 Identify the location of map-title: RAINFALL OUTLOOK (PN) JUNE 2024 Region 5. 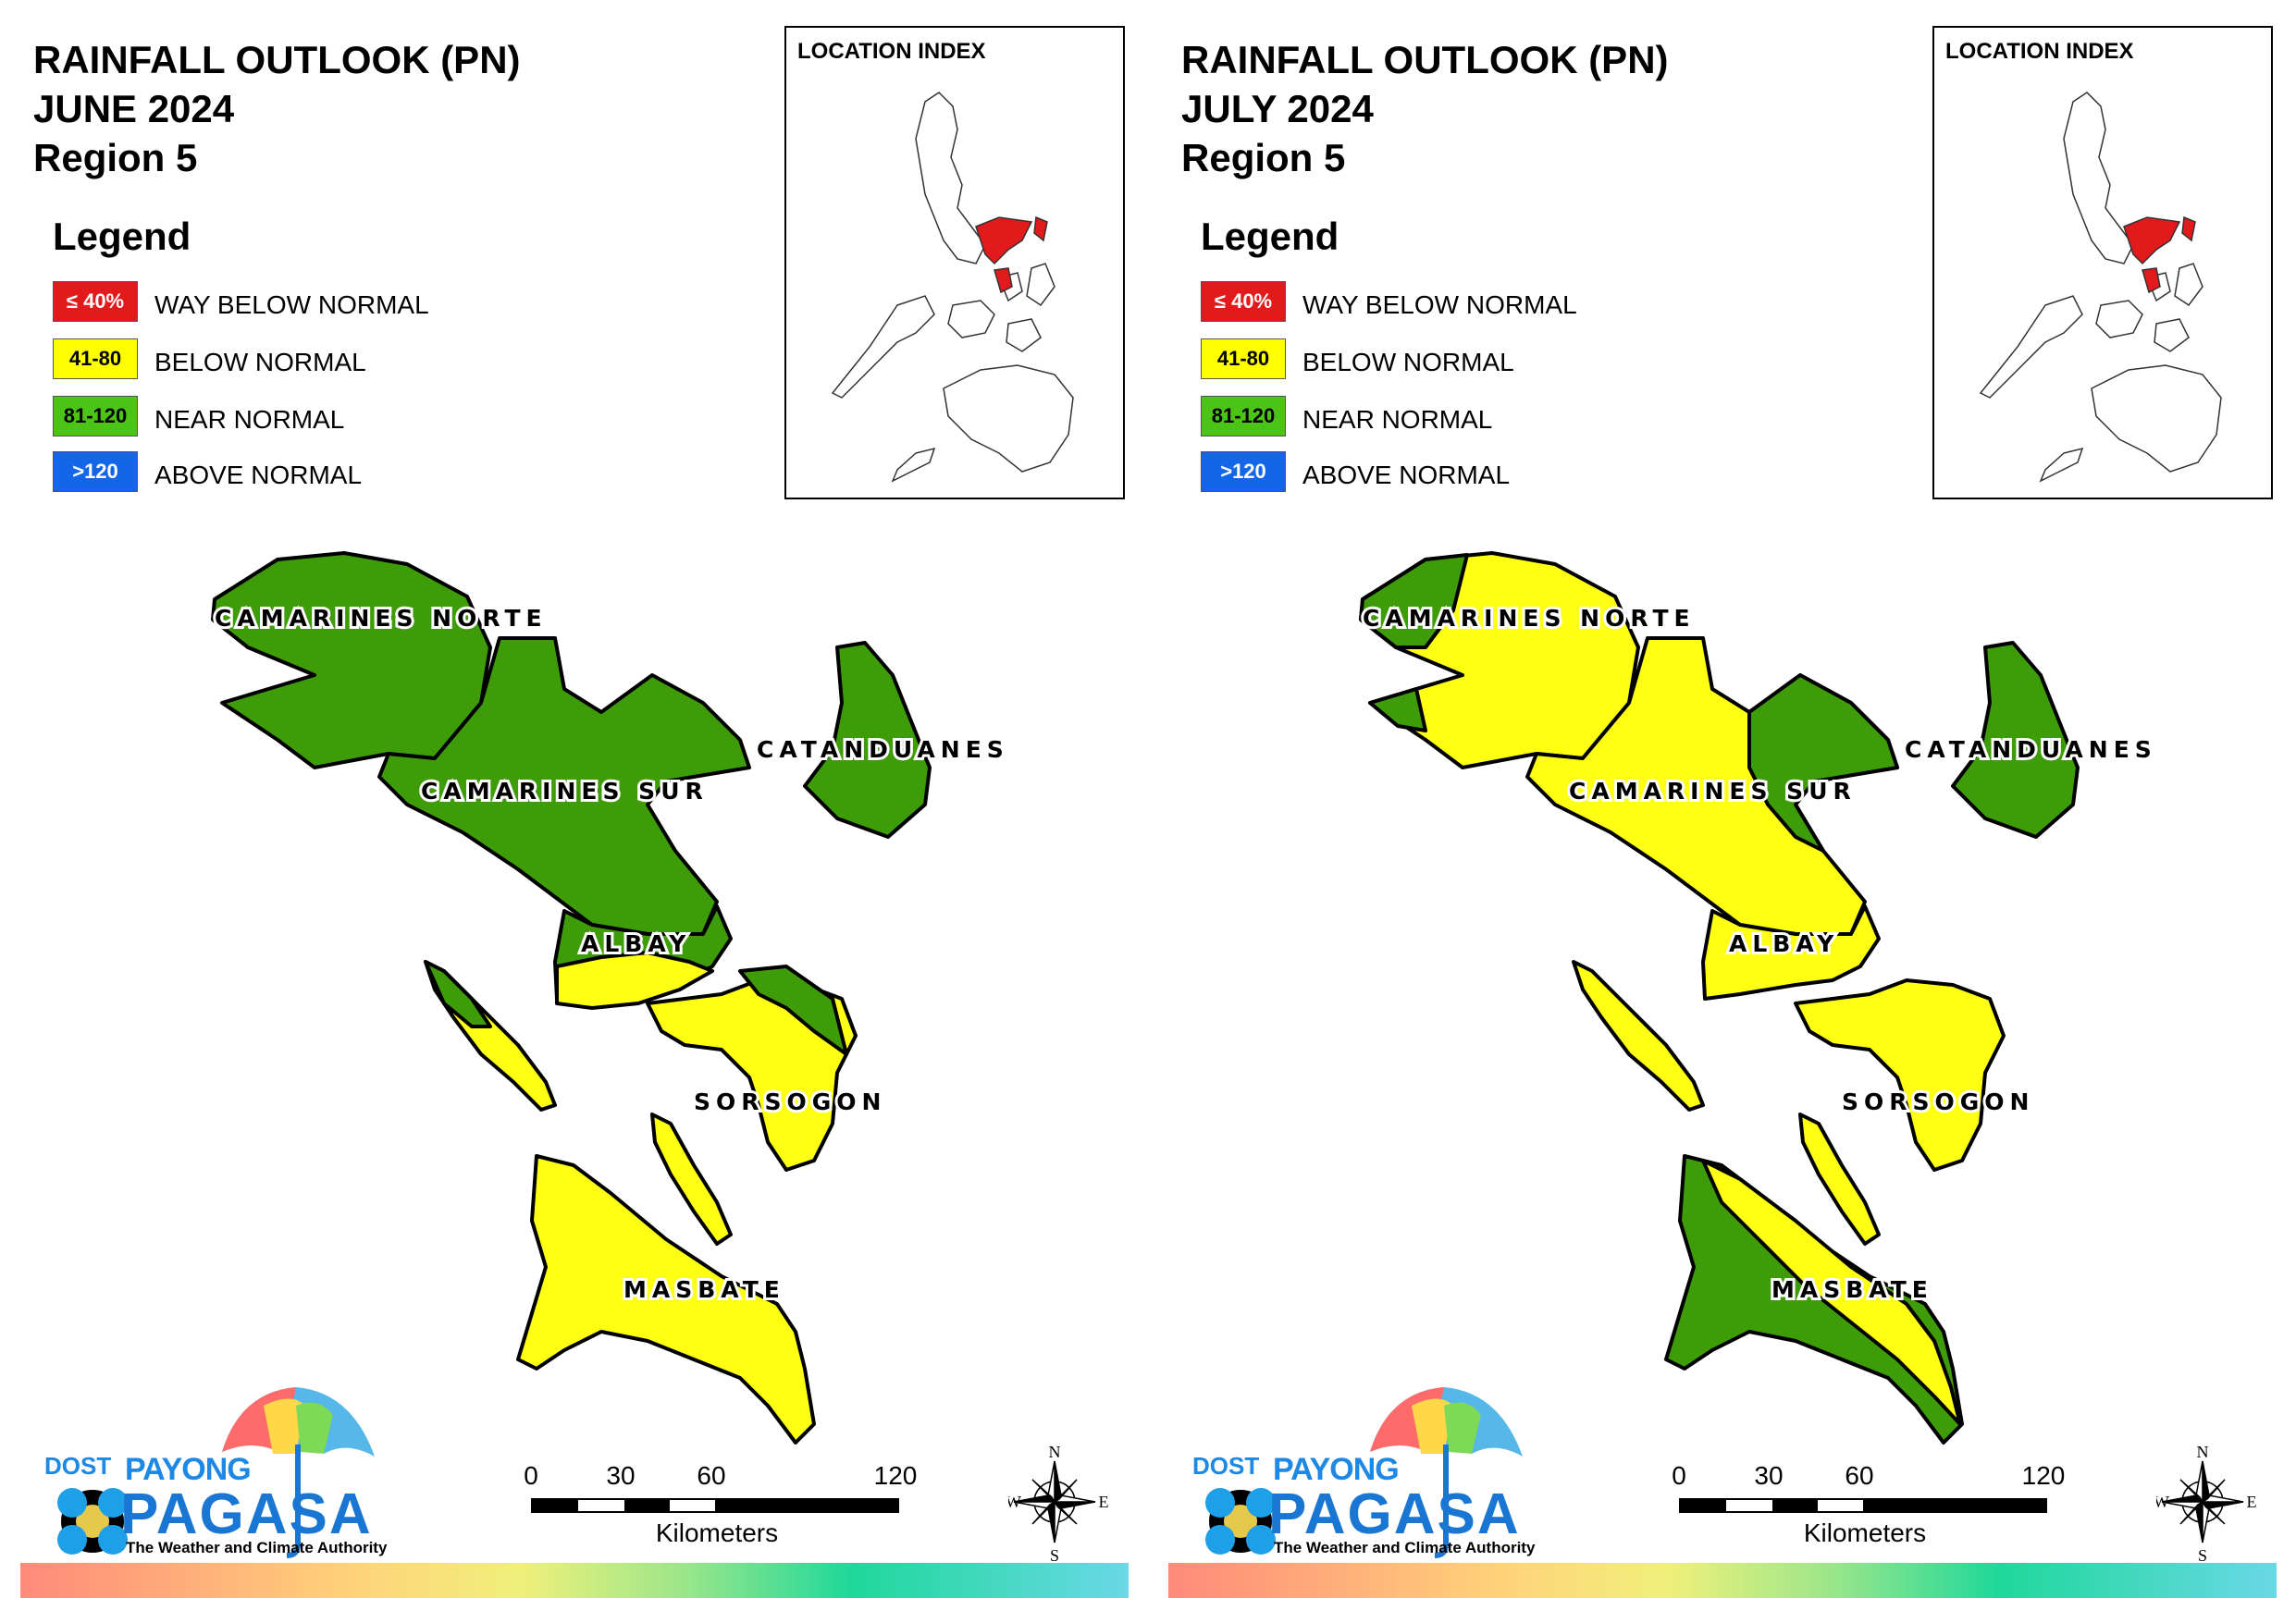
(277, 108).